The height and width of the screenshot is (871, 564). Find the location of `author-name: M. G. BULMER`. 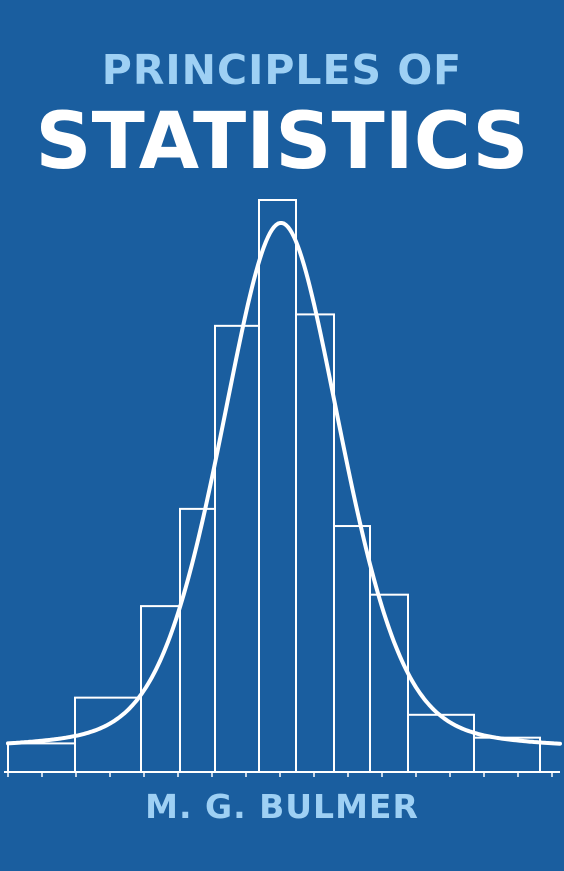

author-name: M. G. BULMER is located at coordinates (282, 806).